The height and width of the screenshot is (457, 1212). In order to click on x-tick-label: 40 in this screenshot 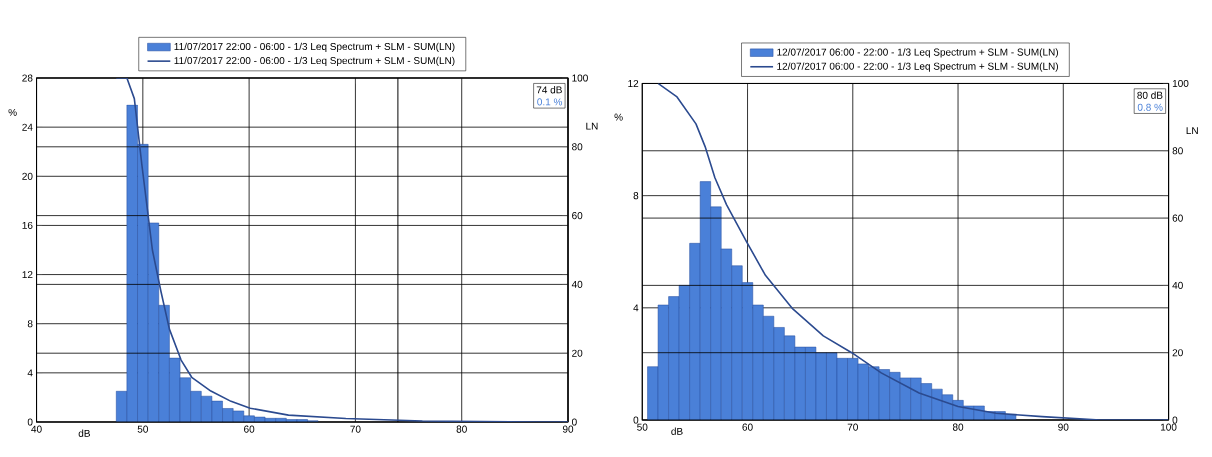, I will do `click(36, 429)`.